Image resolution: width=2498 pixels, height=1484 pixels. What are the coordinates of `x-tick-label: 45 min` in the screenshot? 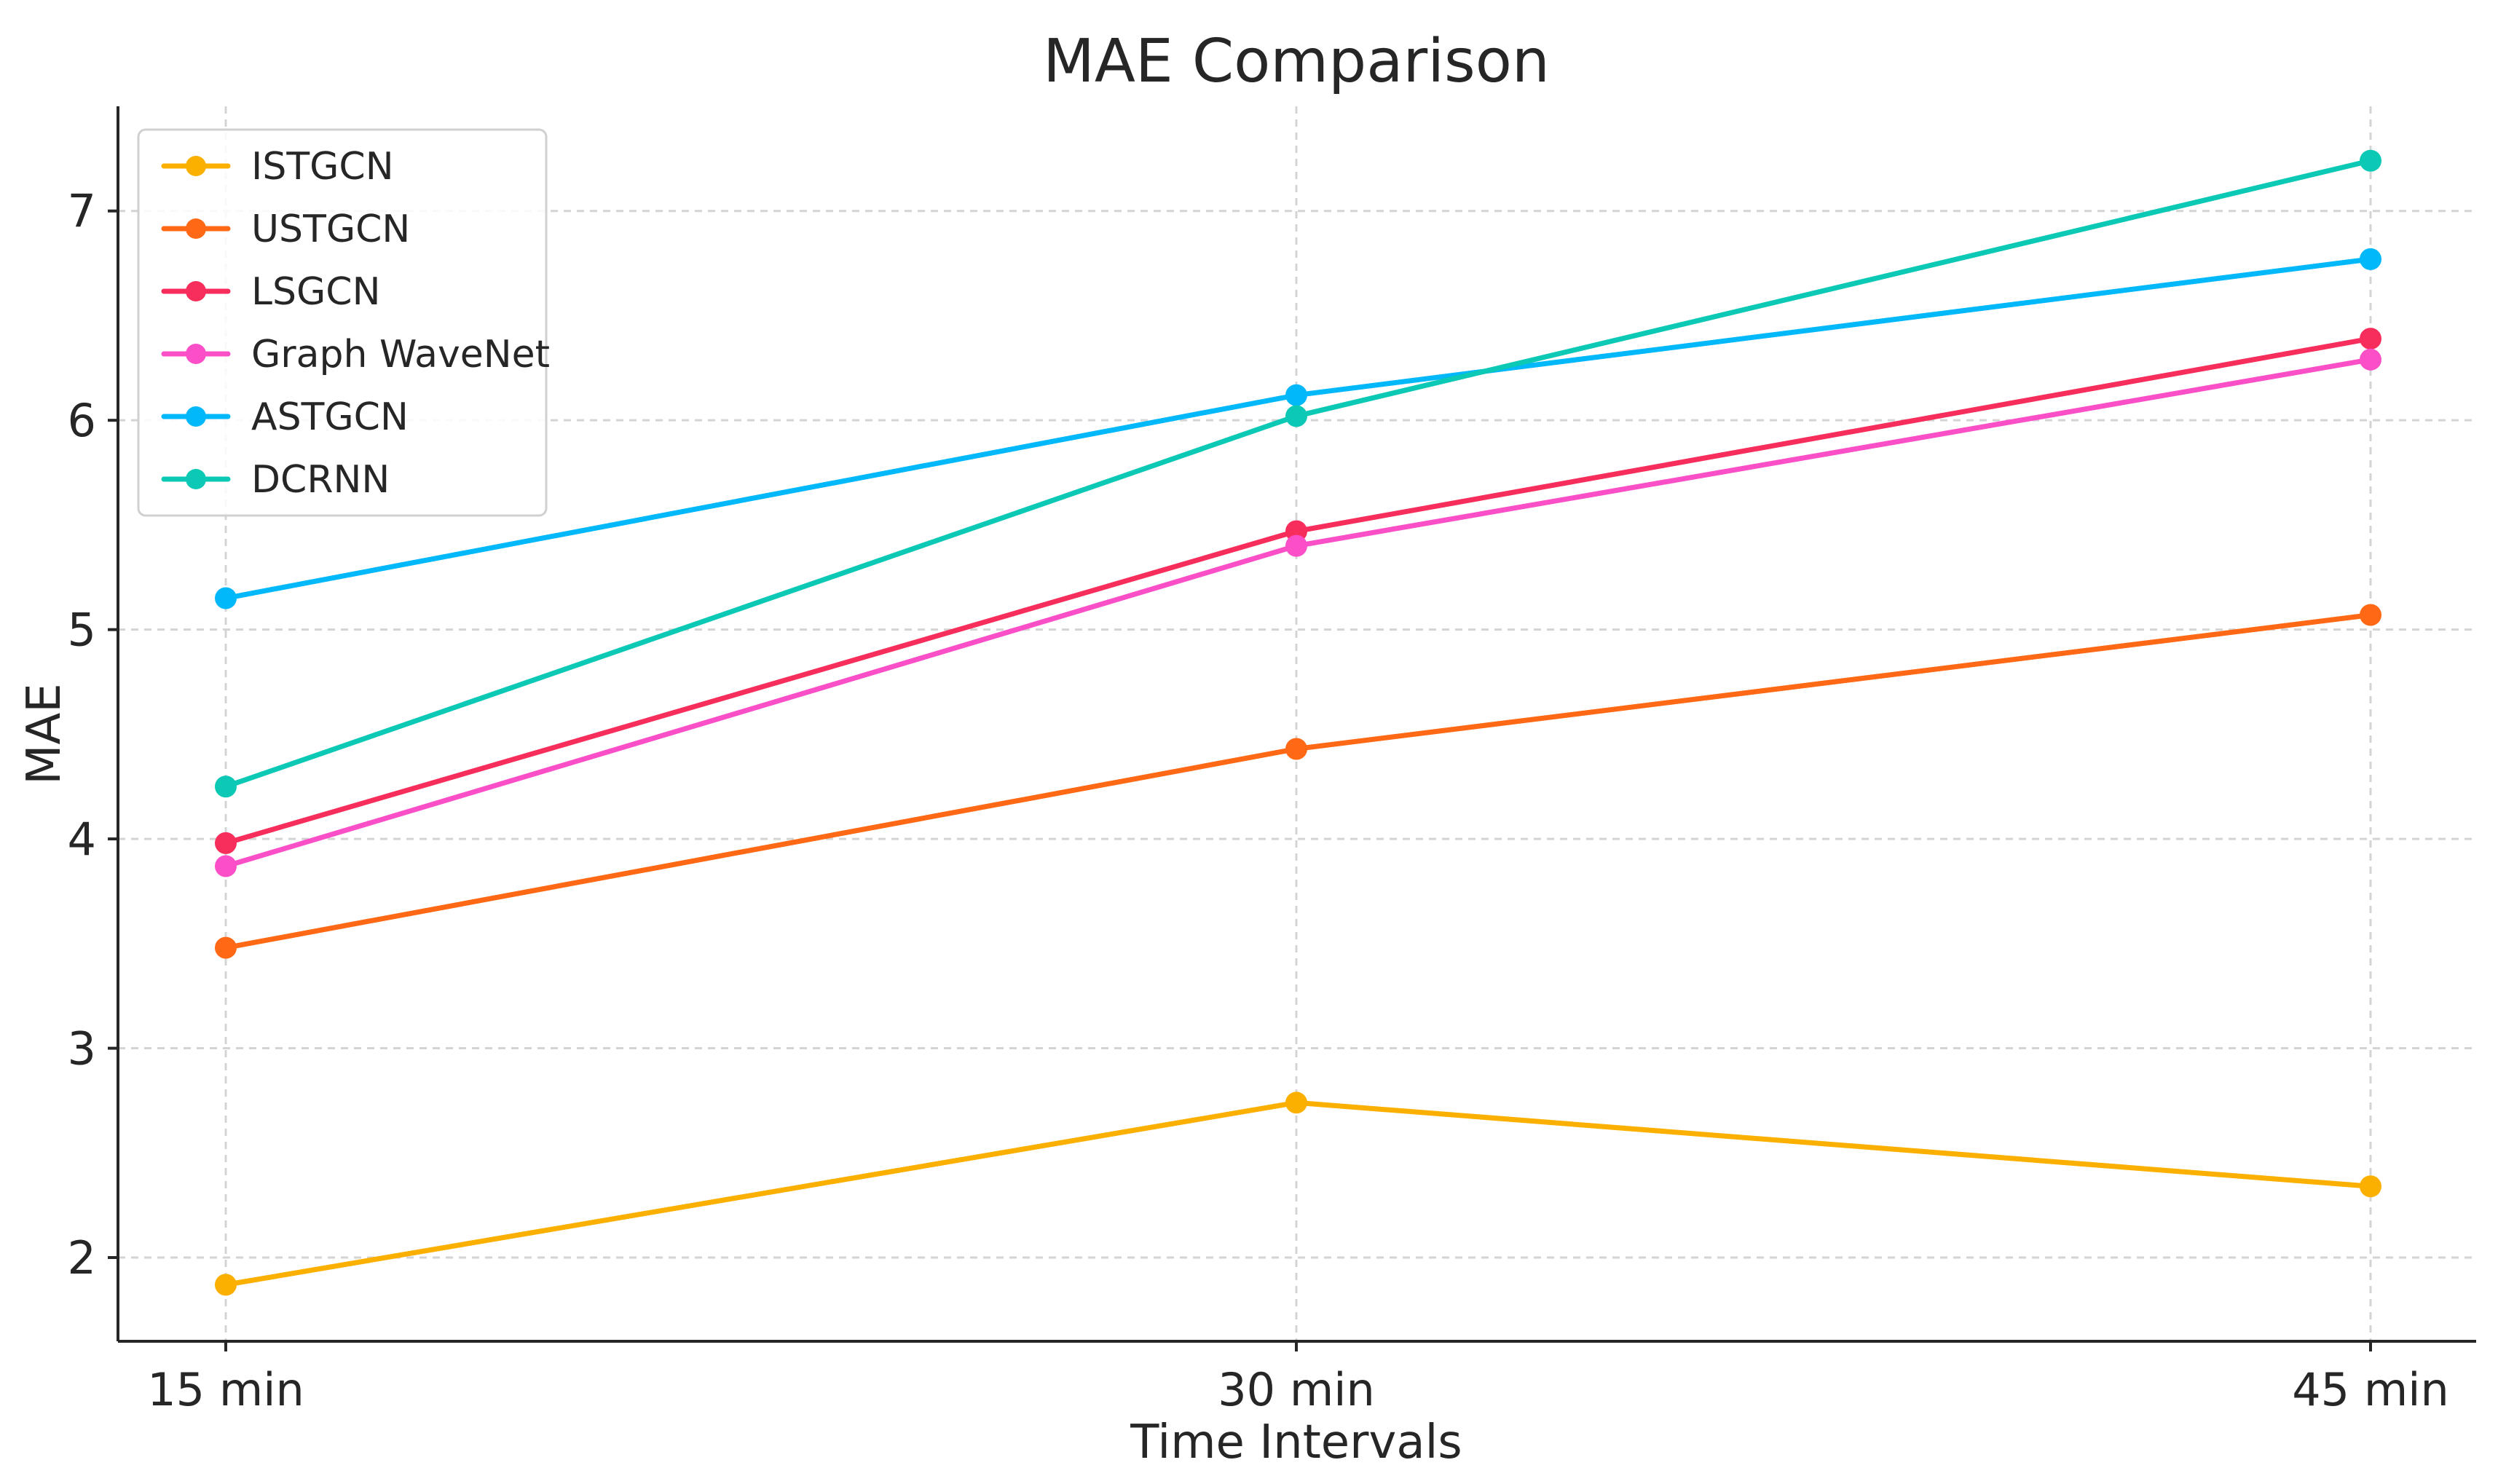 It's located at (2370, 1389).